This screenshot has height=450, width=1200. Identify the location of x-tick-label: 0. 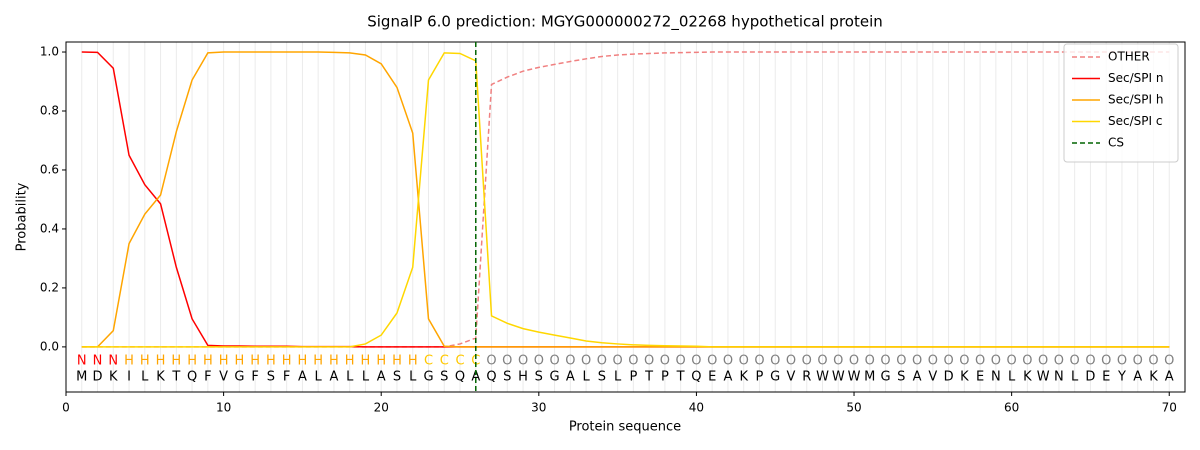
(66, 408).